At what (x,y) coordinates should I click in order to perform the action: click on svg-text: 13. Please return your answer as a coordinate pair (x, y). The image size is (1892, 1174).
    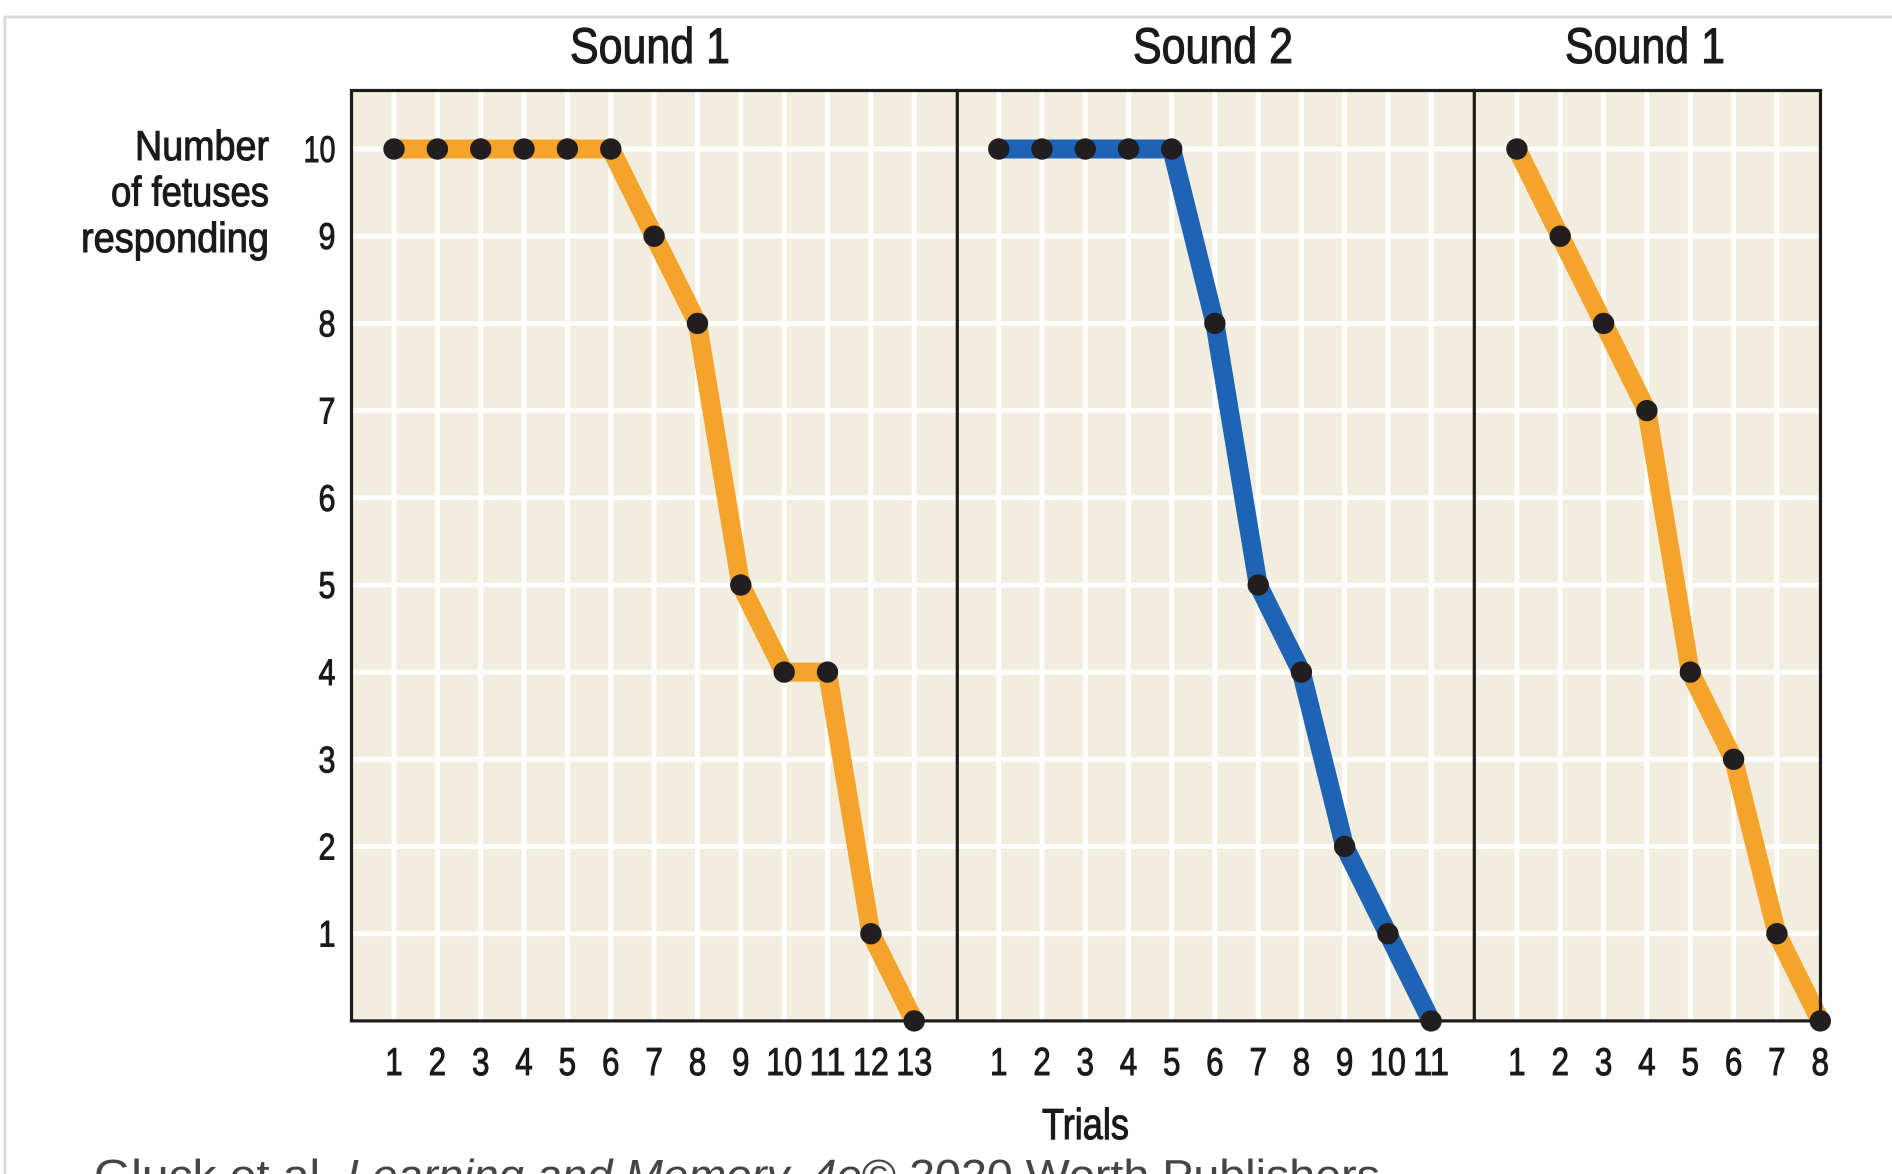
    Looking at the image, I should click on (914, 1062).